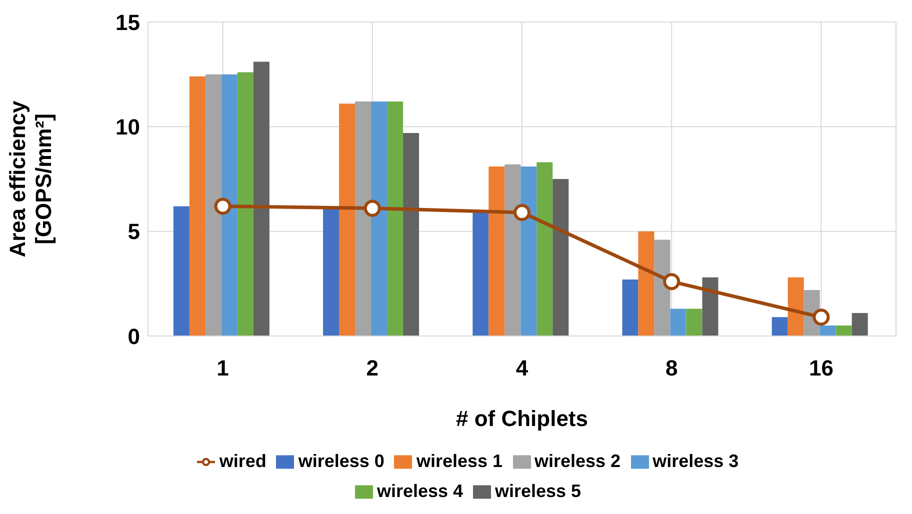  Describe the element at coordinates (128, 127) in the screenshot. I see `y-tick-label: 10` at that location.